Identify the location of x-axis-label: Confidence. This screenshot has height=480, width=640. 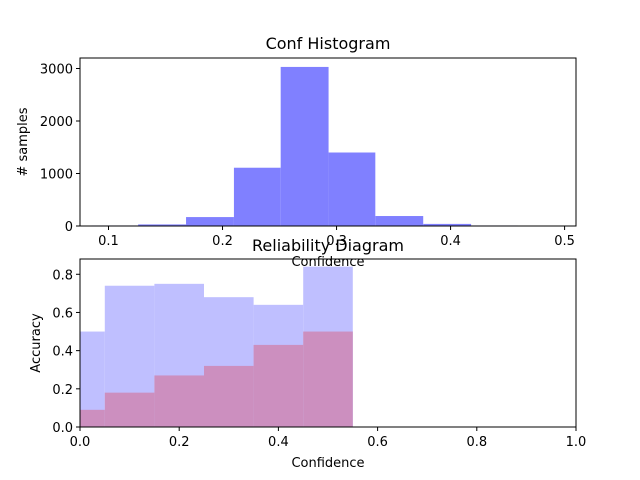
(327, 463).